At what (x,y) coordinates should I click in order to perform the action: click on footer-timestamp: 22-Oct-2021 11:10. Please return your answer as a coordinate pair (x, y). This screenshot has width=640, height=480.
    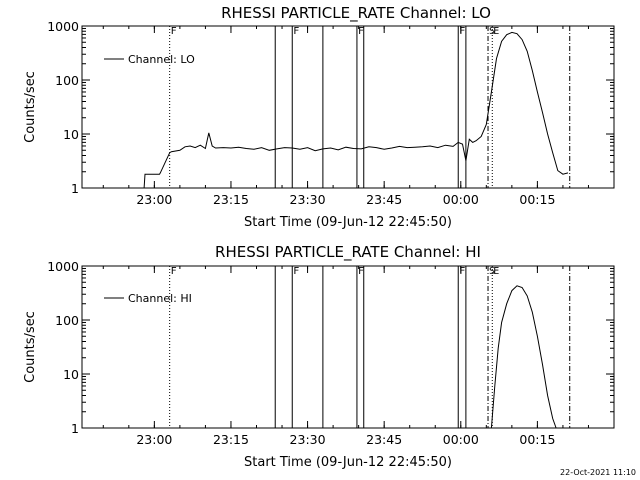
    Looking at the image, I should click on (598, 472).